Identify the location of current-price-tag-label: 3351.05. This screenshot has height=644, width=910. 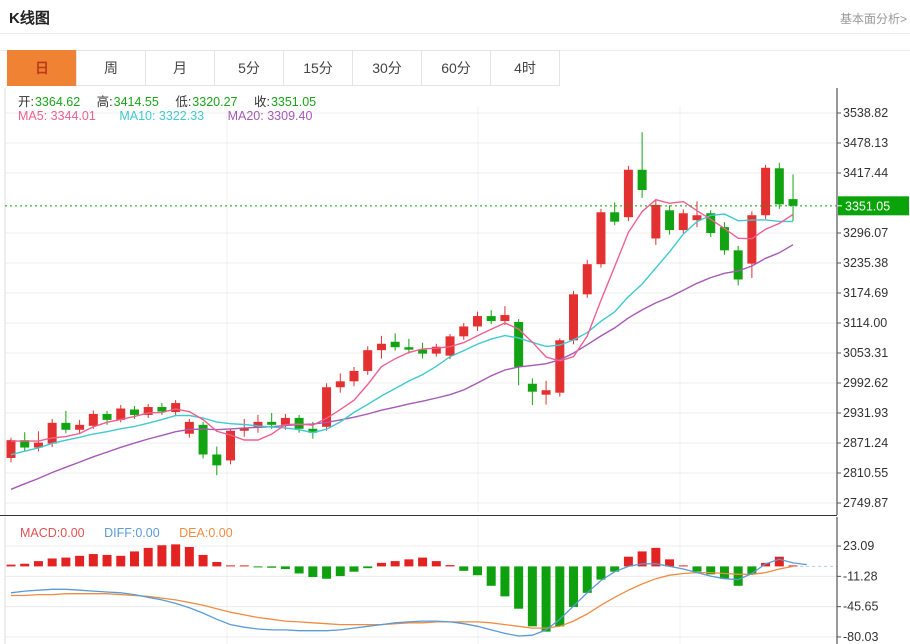
(867, 206).